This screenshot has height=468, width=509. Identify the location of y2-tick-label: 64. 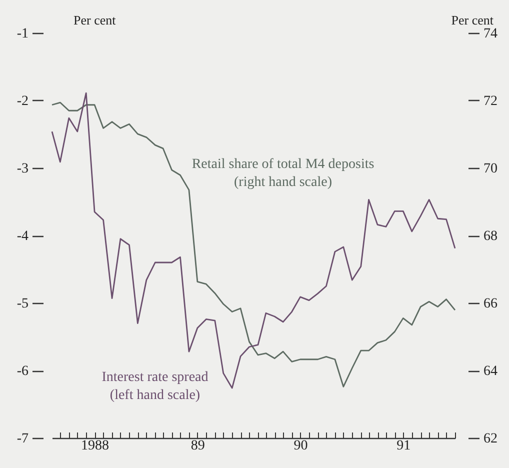
(491, 371).